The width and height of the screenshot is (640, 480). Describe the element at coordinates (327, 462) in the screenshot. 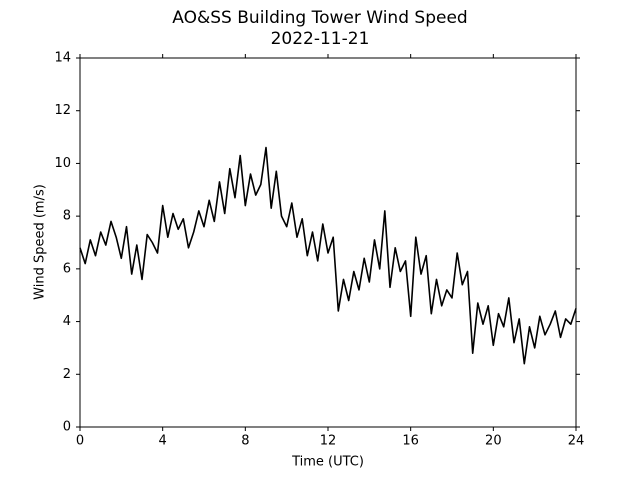

I see `x-axis-label: Time (UTC)` at that location.